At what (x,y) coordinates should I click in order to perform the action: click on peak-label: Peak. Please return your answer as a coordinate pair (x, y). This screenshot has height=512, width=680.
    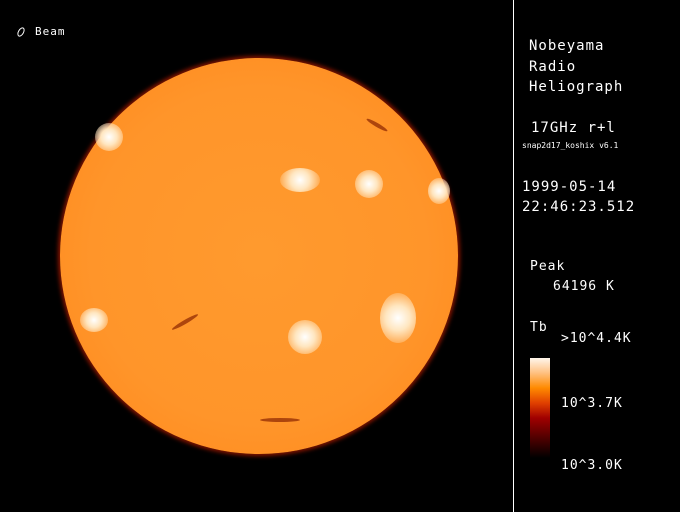
    Looking at the image, I should click on (548, 266).